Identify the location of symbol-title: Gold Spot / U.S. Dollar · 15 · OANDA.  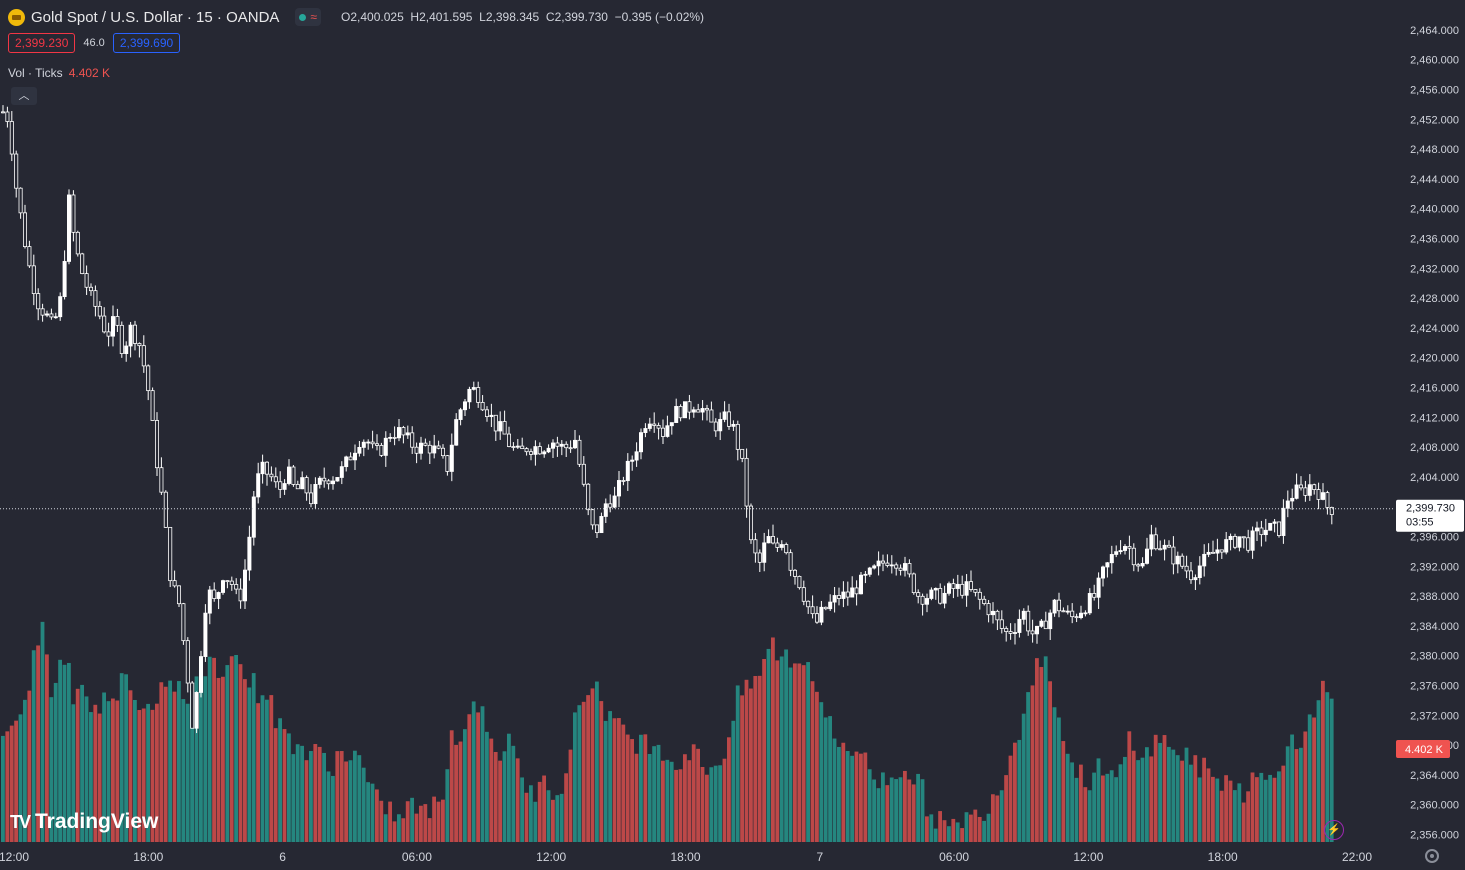
(155, 17).